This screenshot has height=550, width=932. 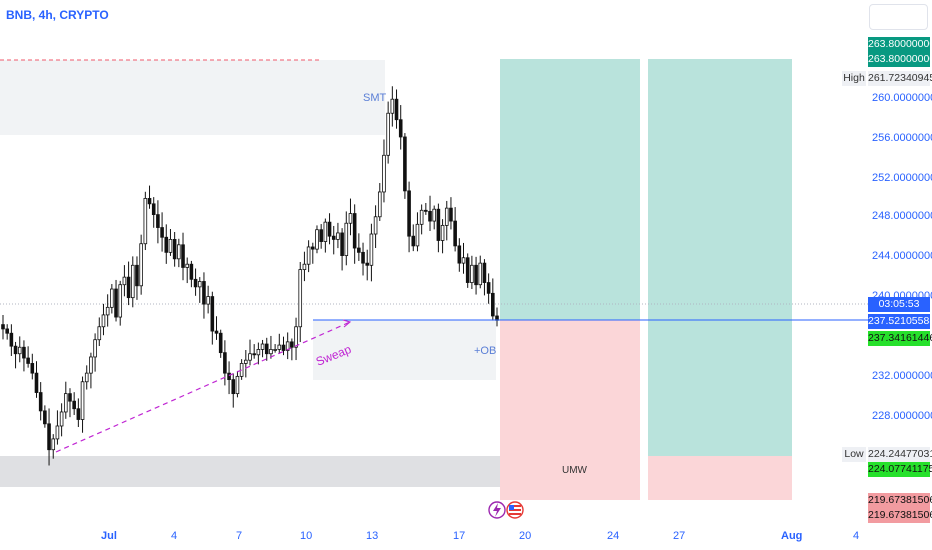 What do you see at coordinates (898, 17) in the screenshot?
I see `toolbar-box` at bounding box center [898, 17].